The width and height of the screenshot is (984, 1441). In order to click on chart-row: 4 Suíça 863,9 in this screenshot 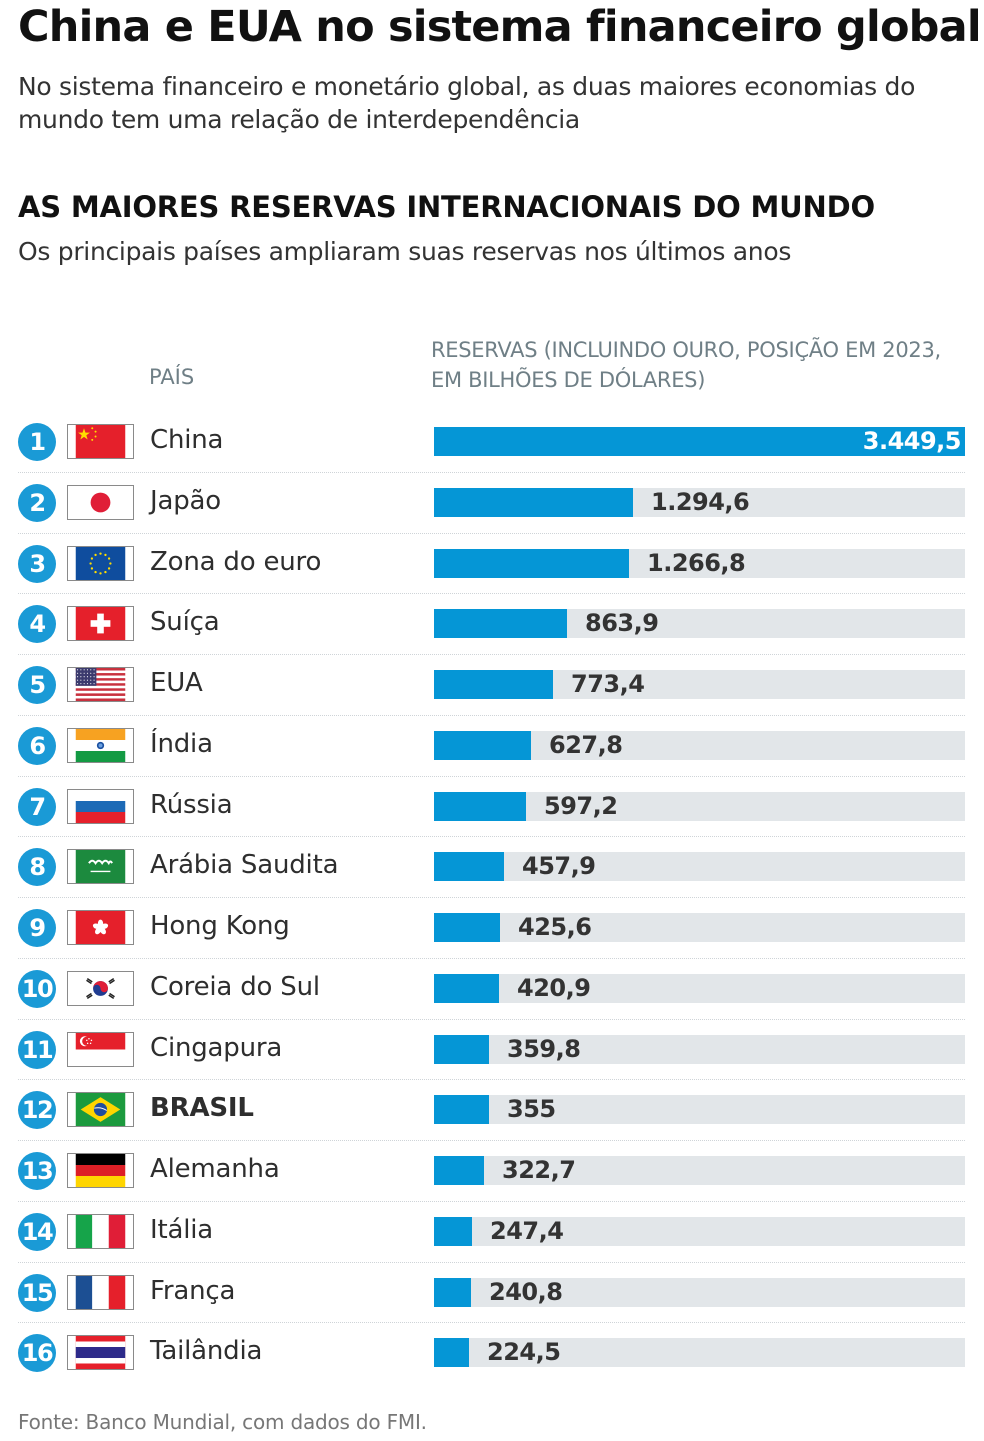, I will do `click(491, 624)`.